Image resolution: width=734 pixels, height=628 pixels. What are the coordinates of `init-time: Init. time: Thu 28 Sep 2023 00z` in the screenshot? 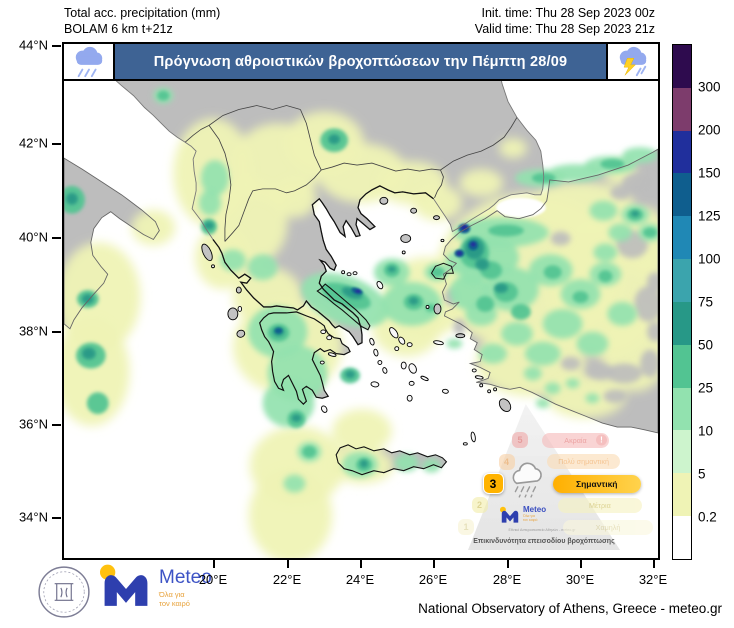 It's located at (568, 13).